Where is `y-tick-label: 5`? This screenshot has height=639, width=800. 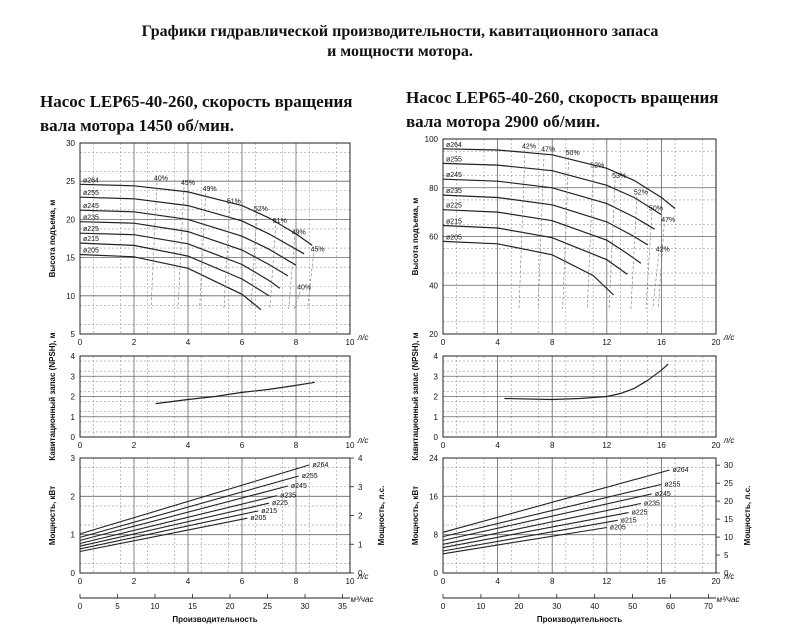 y-tick-label: 5 is located at coordinates (73, 334).